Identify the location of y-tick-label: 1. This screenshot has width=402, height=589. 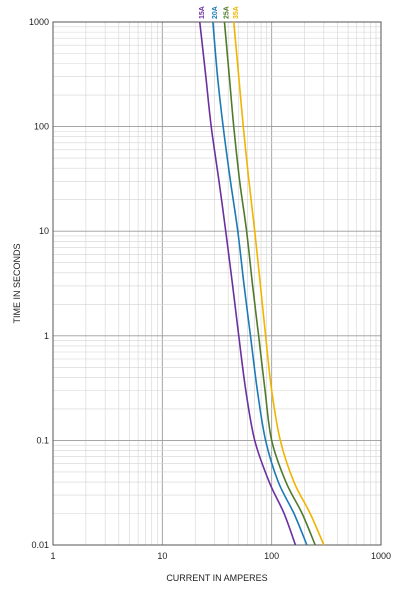
(46, 336).